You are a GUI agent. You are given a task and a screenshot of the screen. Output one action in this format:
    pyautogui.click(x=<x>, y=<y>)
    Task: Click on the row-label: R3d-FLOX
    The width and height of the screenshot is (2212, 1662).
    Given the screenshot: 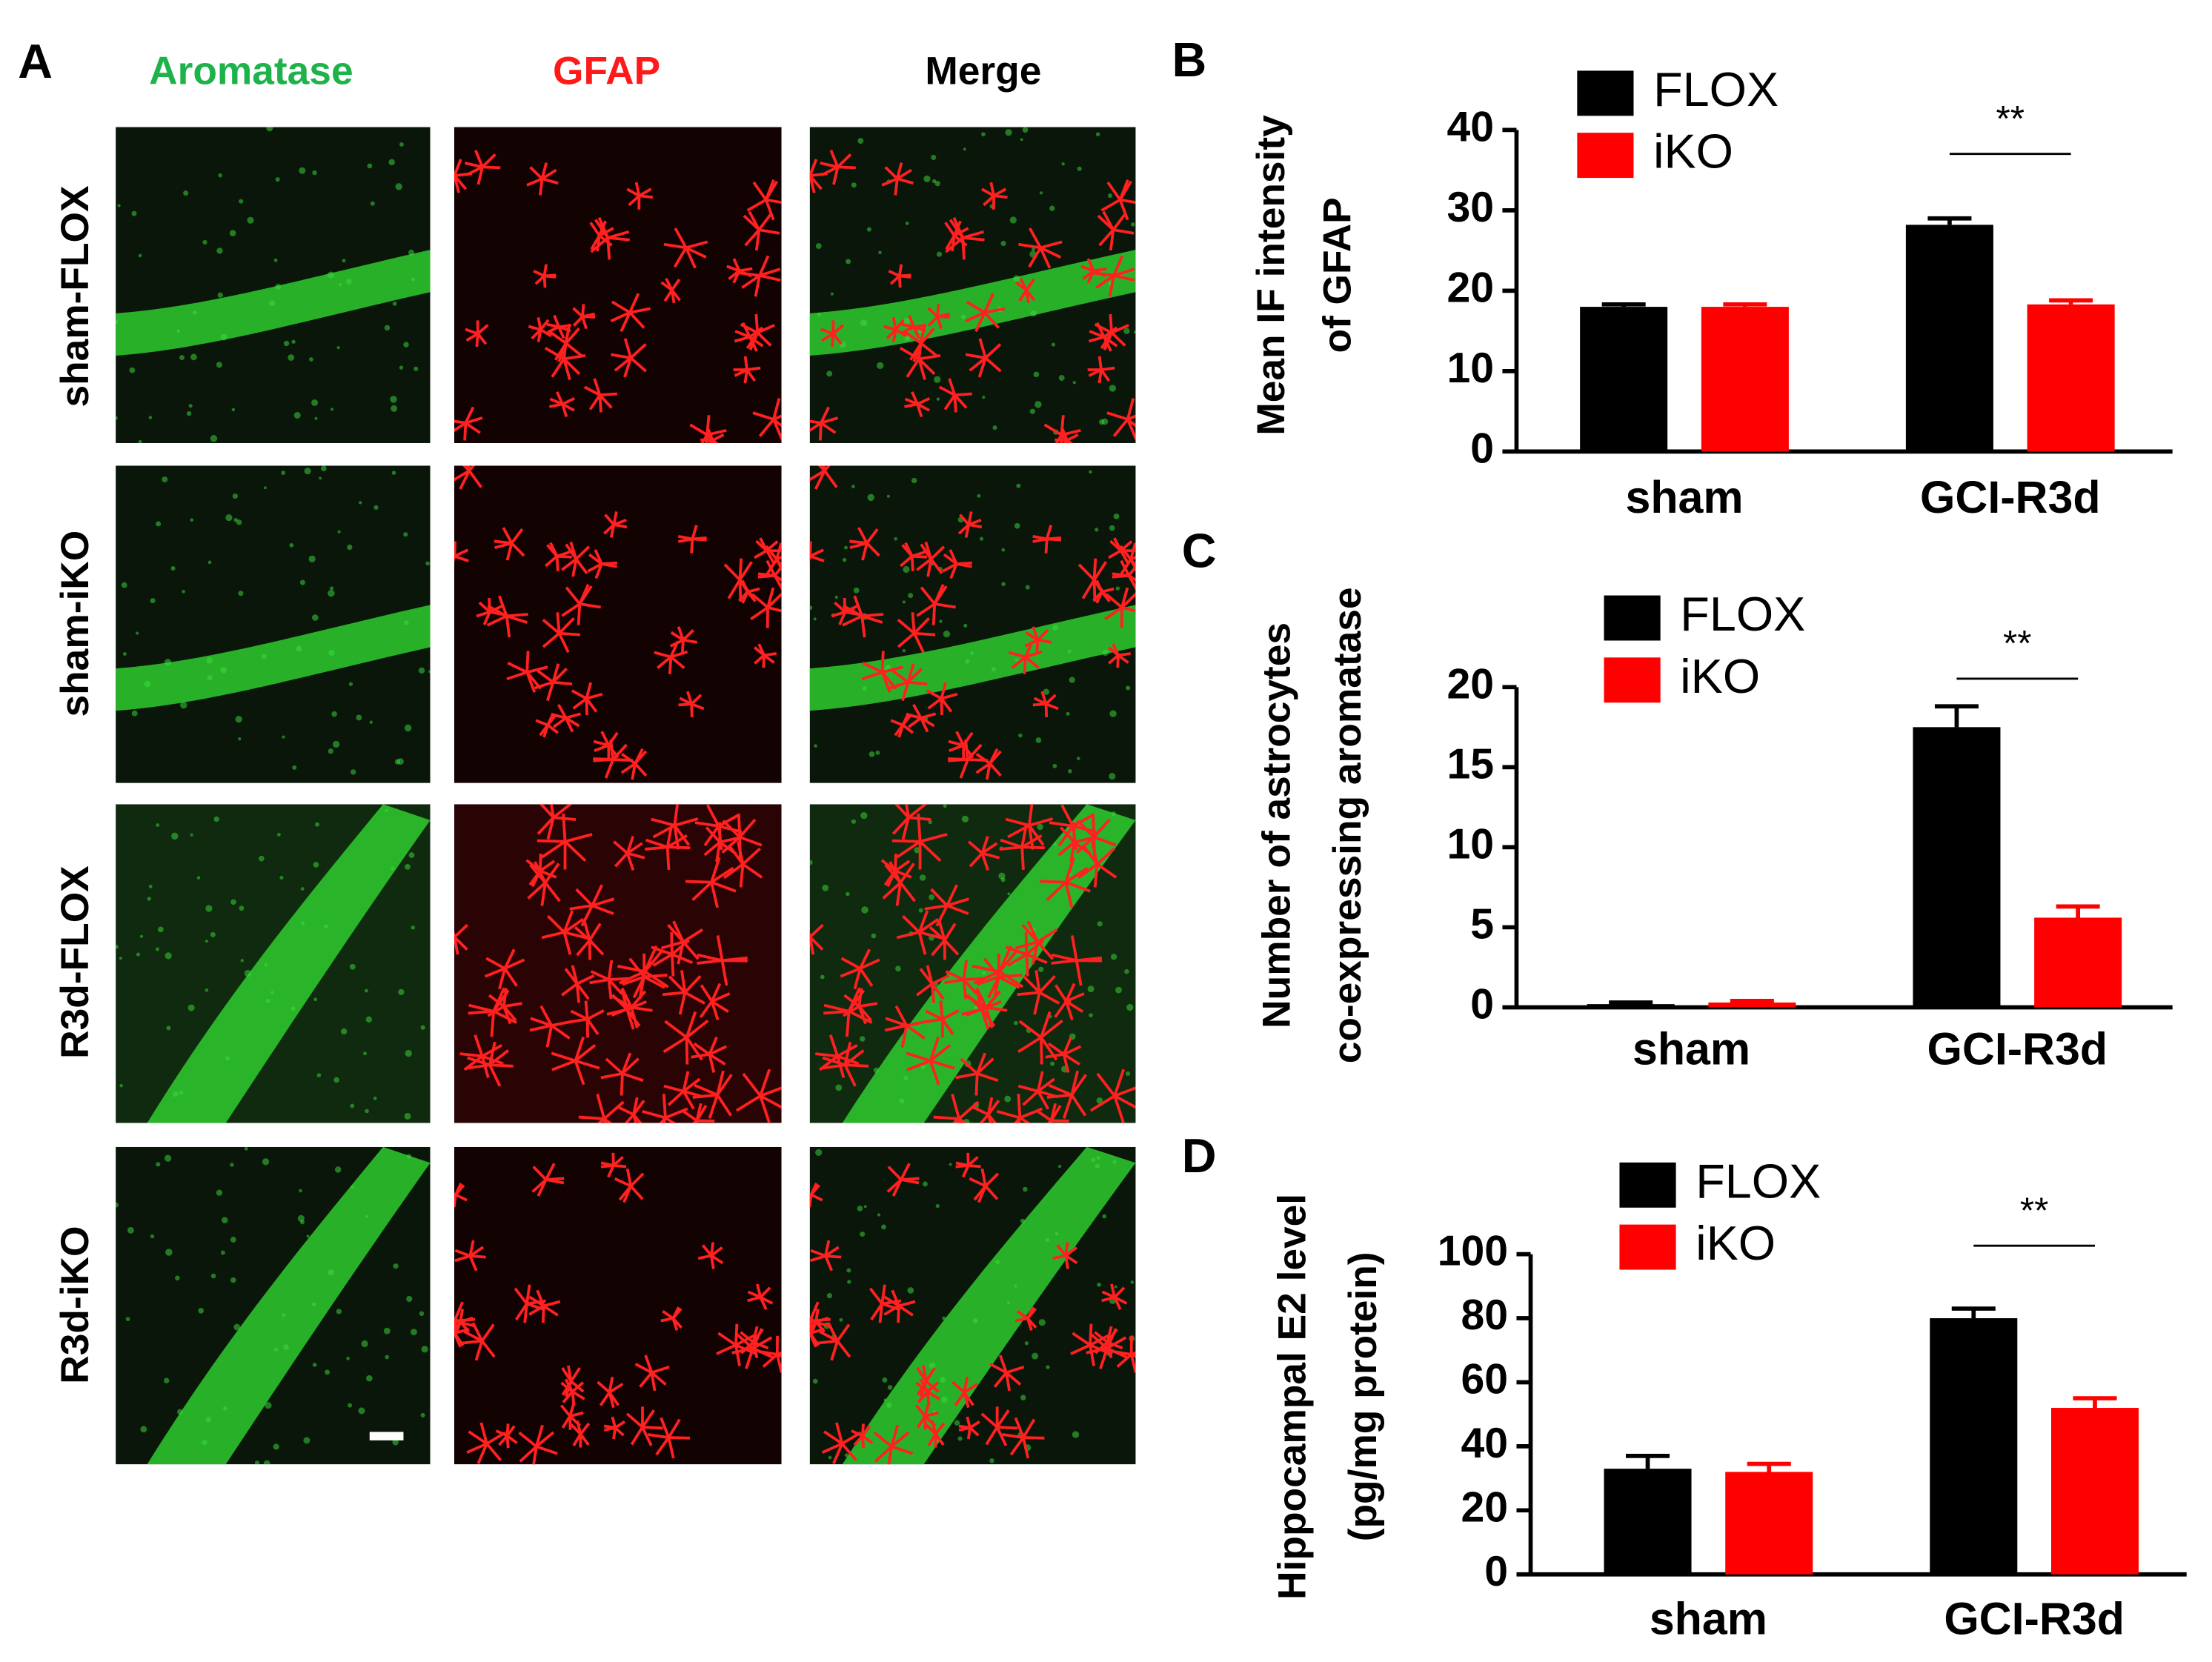 What is the action you would take?
    pyautogui.click(x=75, y=962)
    